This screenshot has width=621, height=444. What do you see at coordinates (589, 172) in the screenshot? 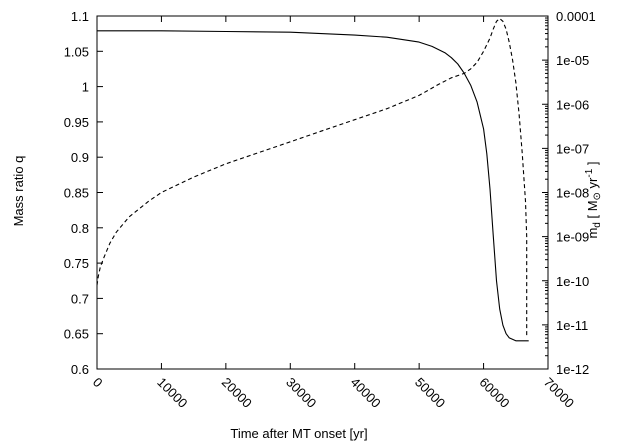
I see `y2-title-exponent: -1` at bounding box center [589, 172].